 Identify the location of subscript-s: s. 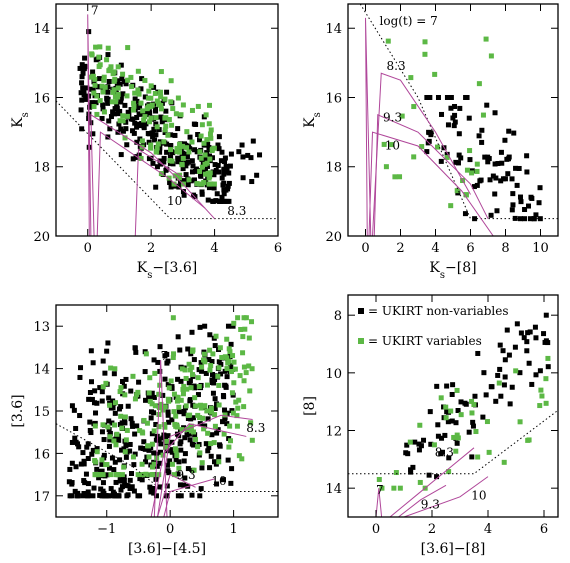
(442, 275).